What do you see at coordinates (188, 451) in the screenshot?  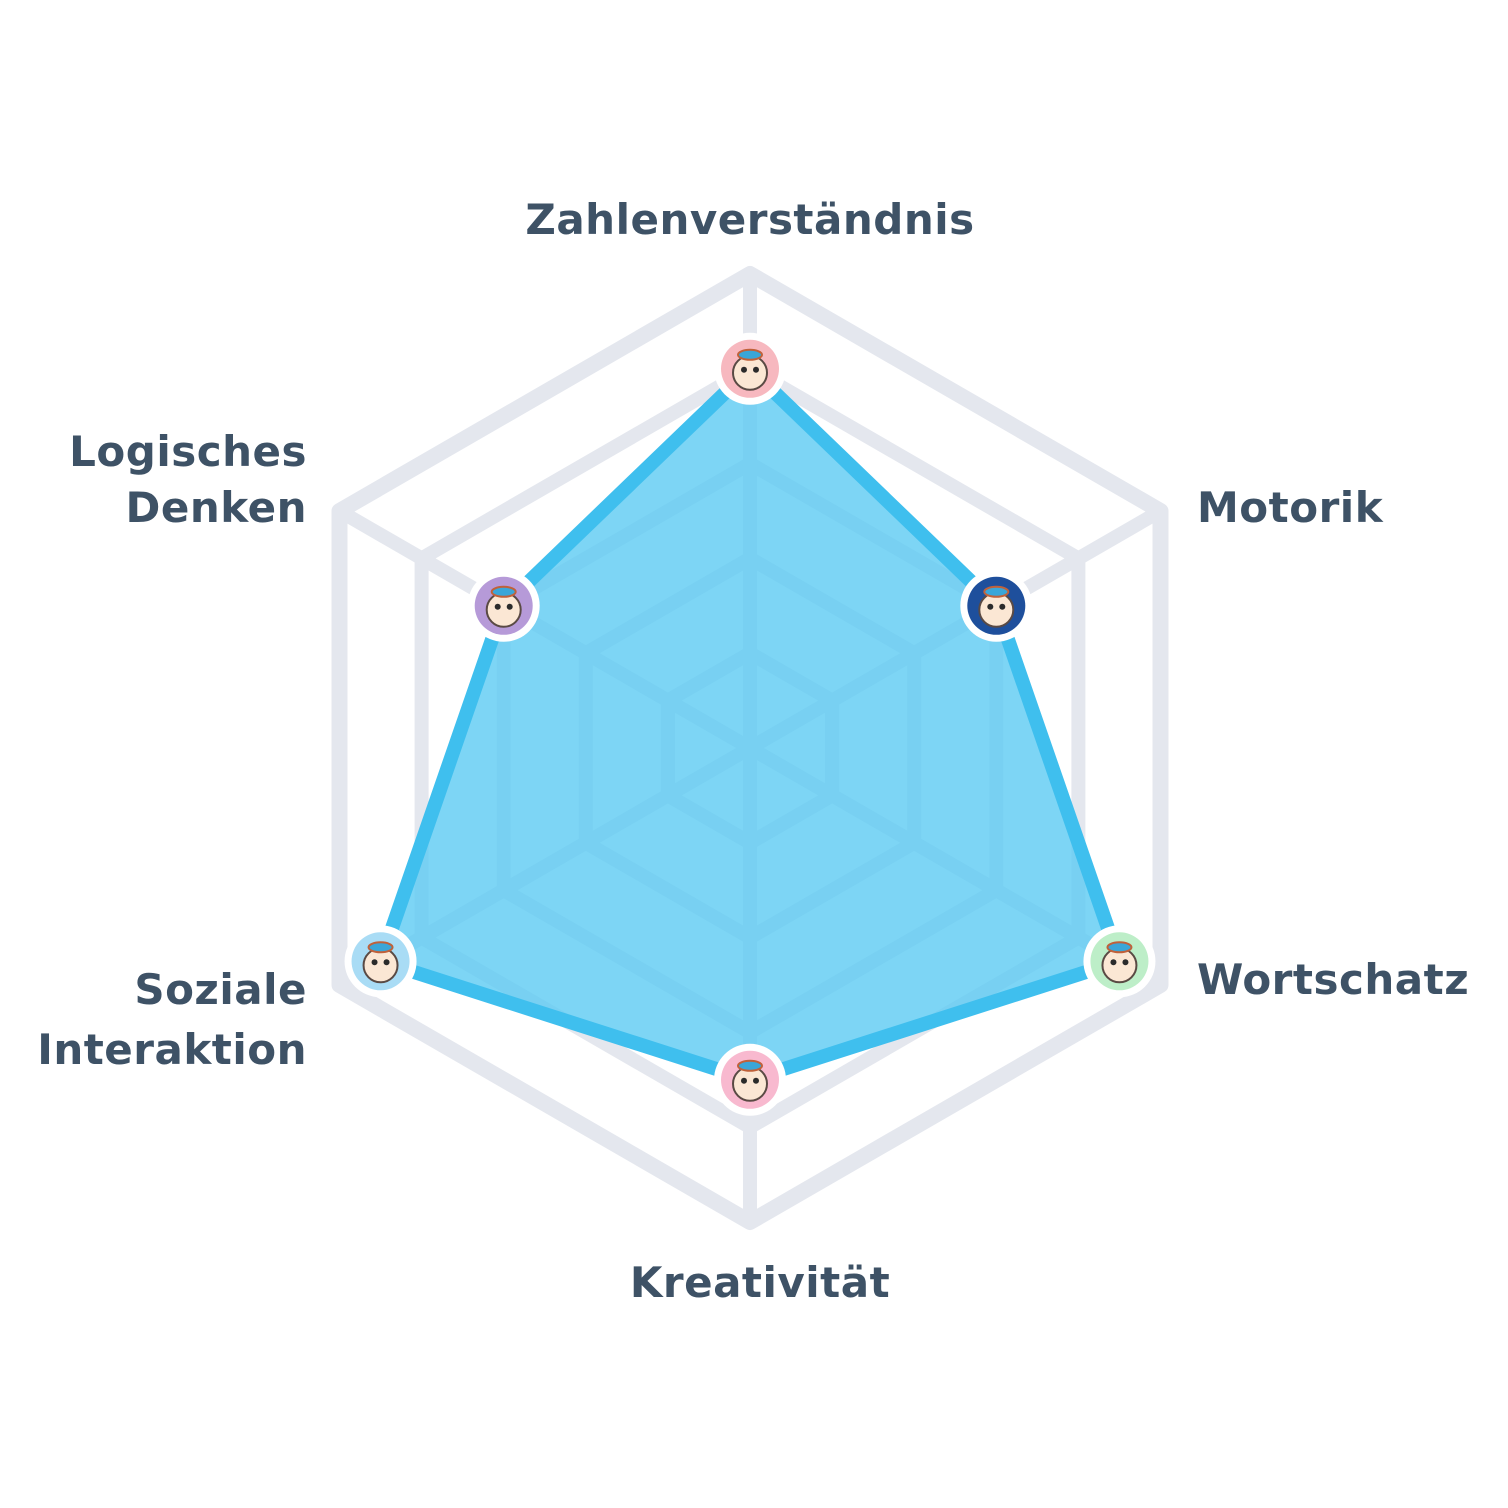 I see `axis-label-line: Logisches` at bounding box center [188, 451].